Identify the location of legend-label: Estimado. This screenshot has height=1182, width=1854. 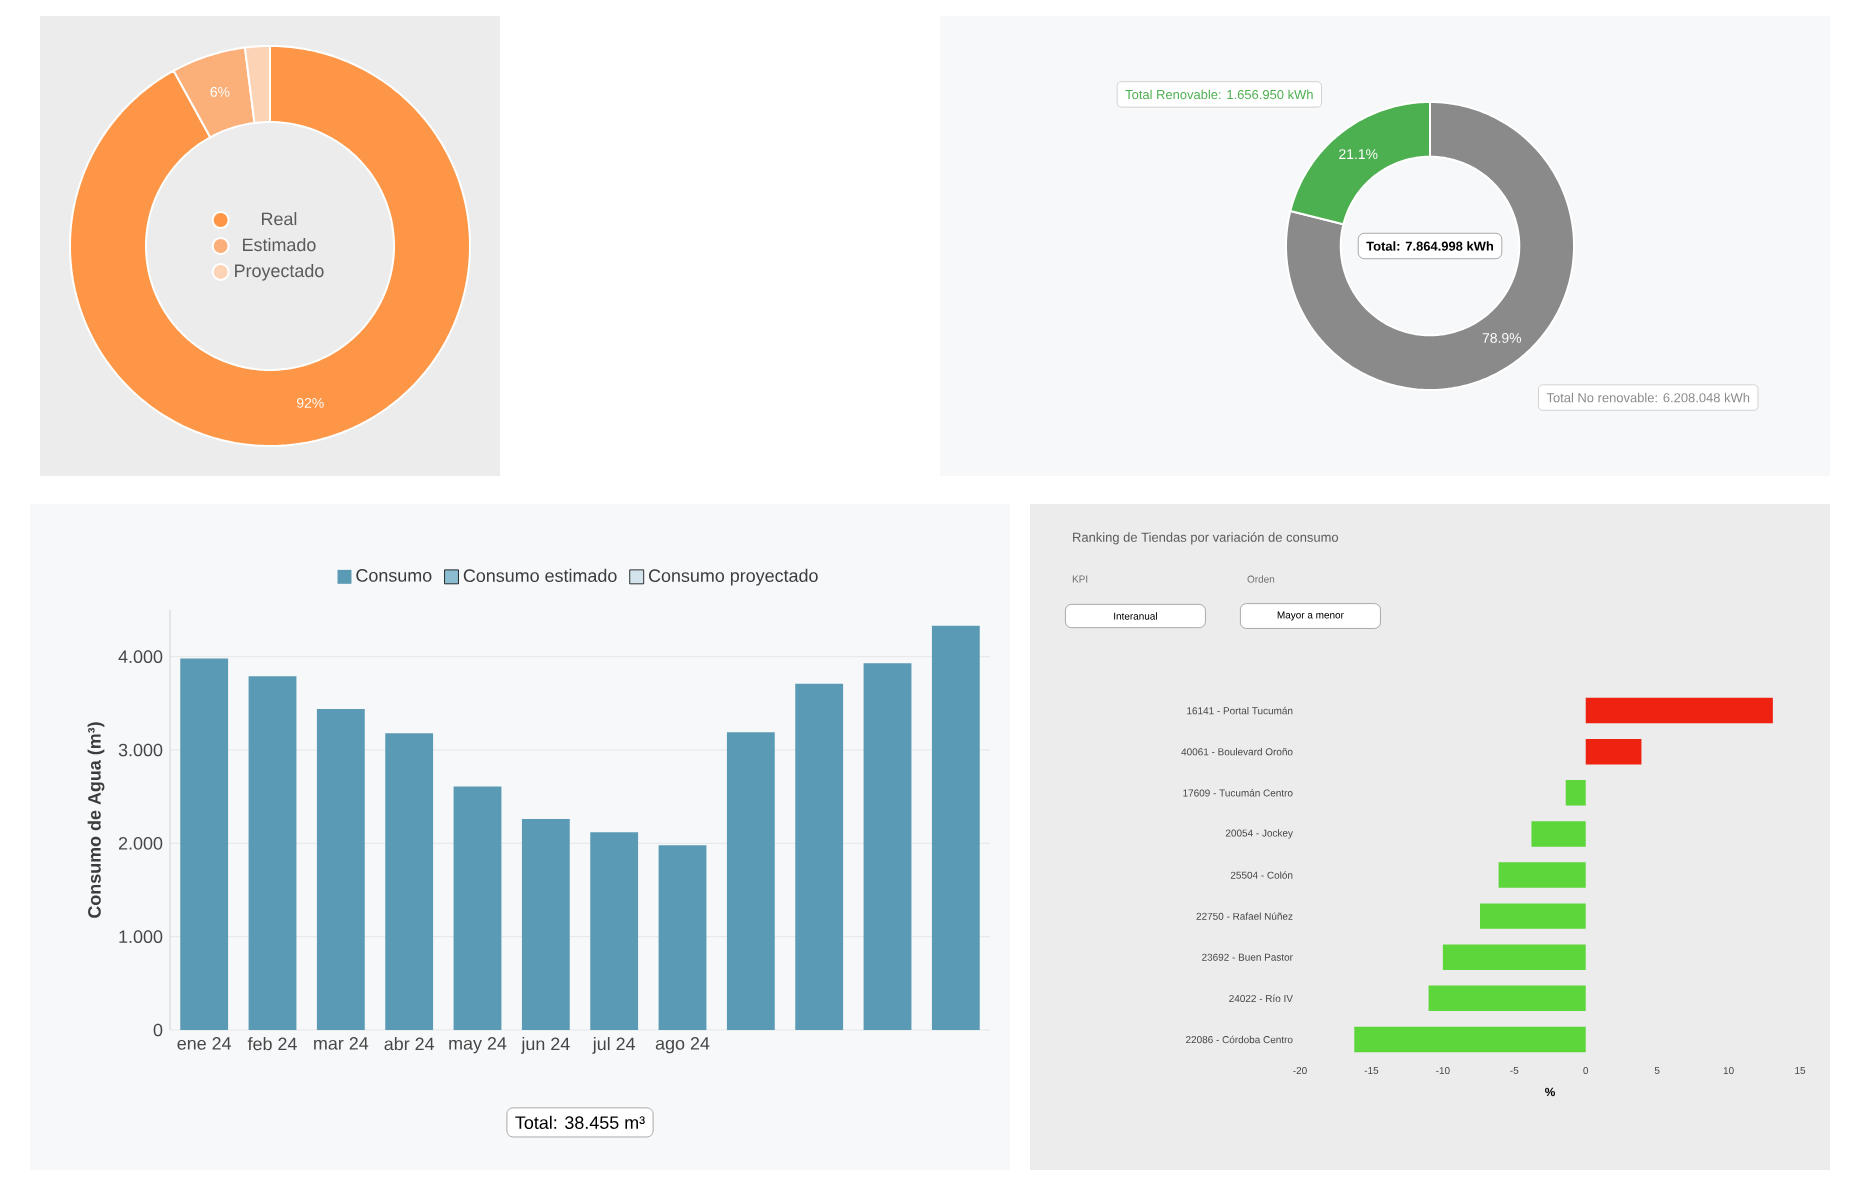
(279, 244).